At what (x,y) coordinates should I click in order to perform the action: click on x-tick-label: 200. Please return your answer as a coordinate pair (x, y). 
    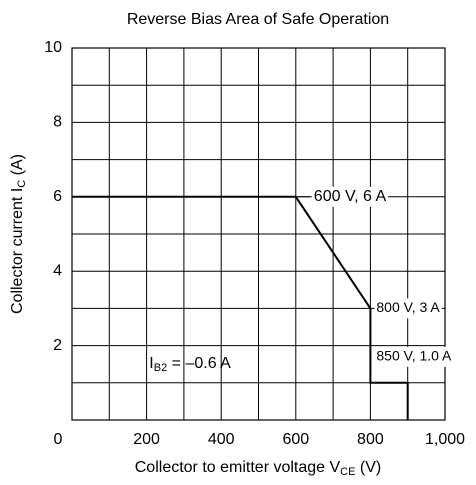
    Looking at the image, I should click on (146, 439).